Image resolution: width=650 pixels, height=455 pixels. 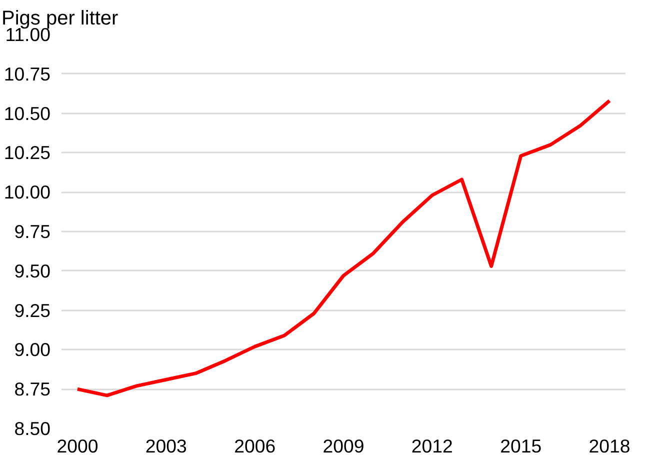 What do you see at coordinates (32, 231) in the screenshot?
I see `y-tick-label: 9.75` at bounding box center [32, 231].